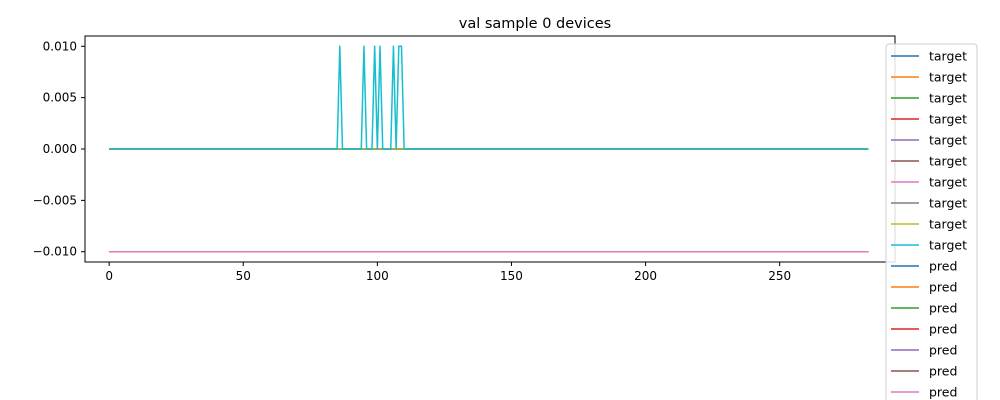 This screenshot has width=1000, height=400. Describe the element at coordinates (948, 182) in the screenshot. I see `legend-label-6: target` at that location.